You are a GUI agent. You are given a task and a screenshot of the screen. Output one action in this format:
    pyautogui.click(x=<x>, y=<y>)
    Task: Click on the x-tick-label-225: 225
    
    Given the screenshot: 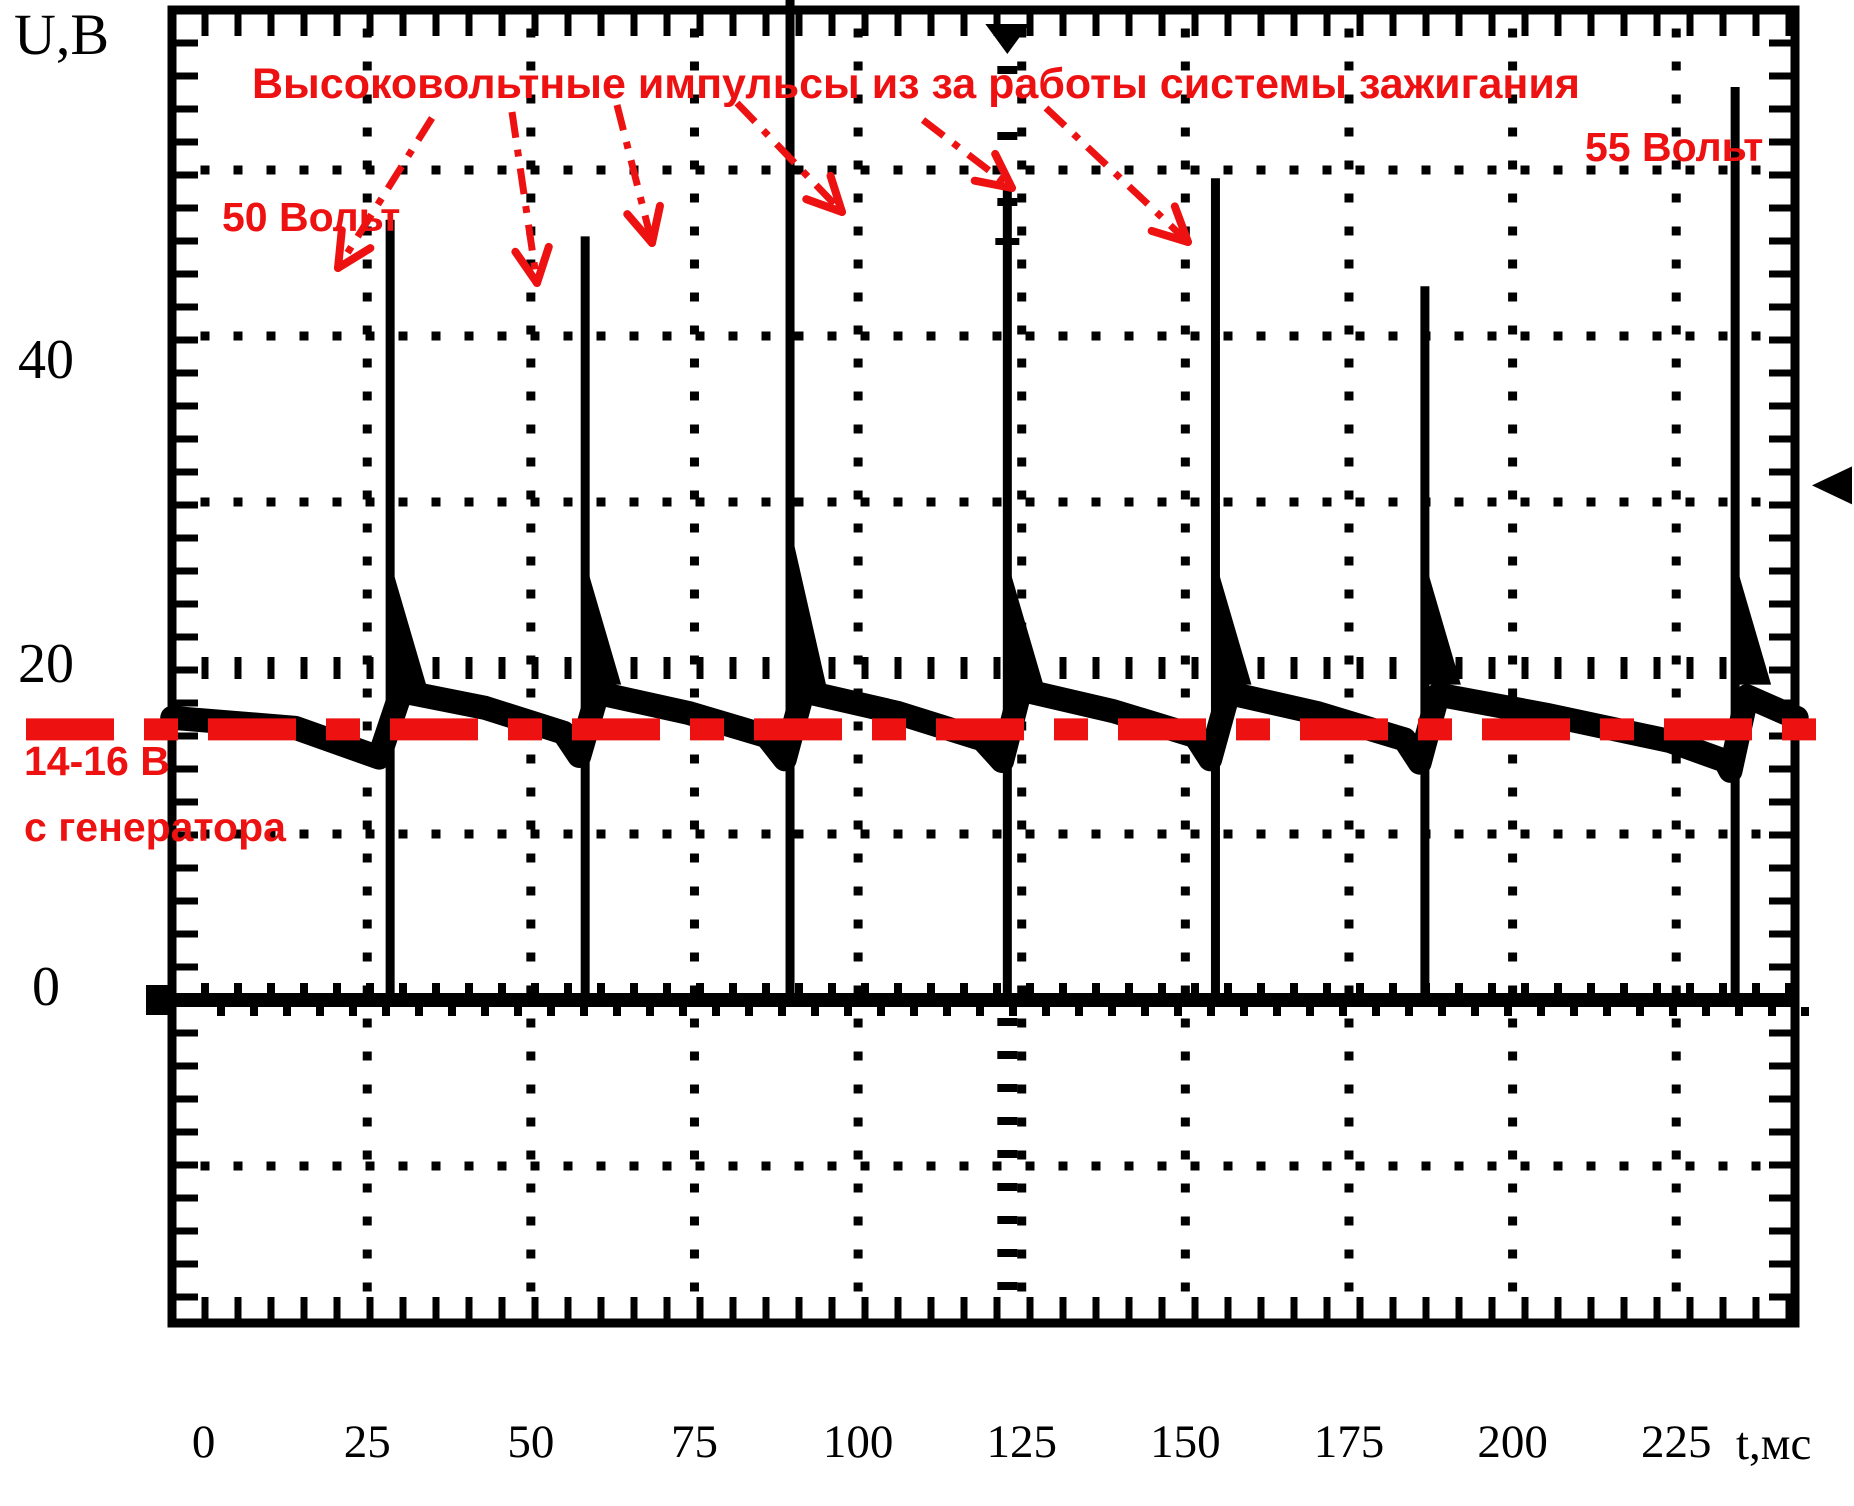 What is the action you would take?
    pyautogui.click(x=1676, y=1442)
    